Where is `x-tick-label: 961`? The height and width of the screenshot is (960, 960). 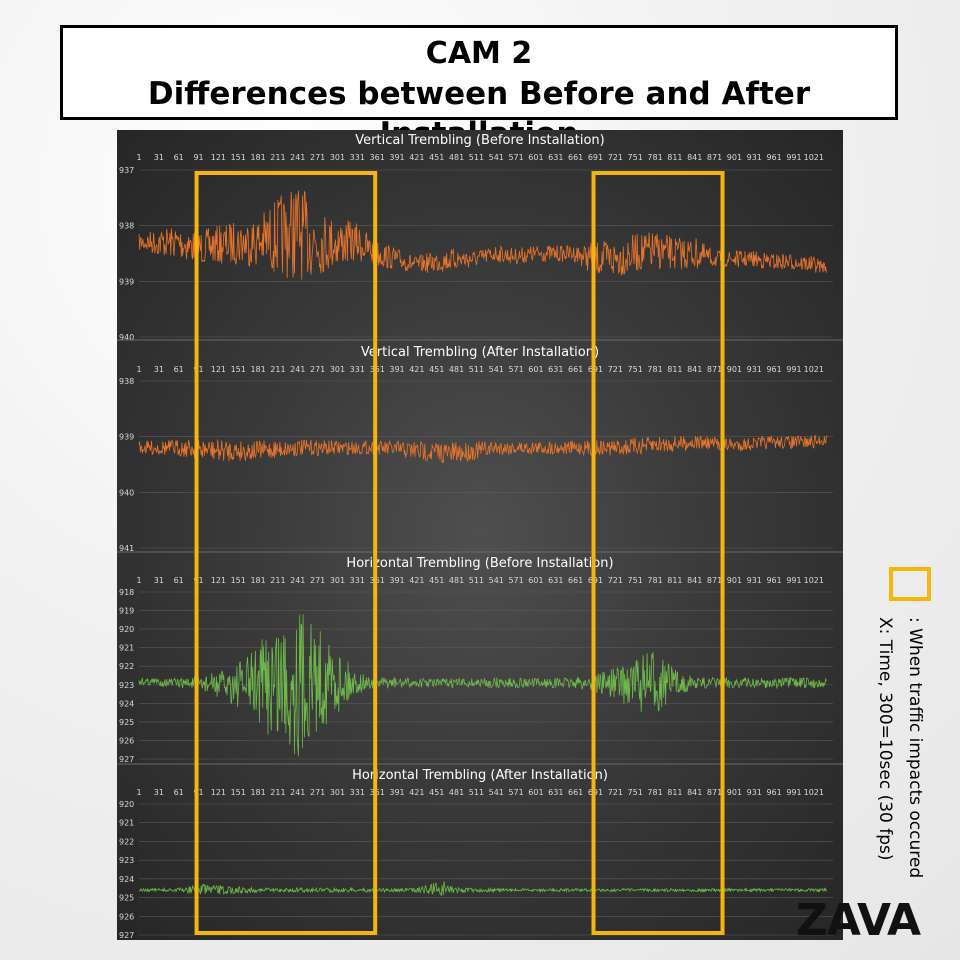
x-tick-label: 961 is located at coordinates (773, 157).